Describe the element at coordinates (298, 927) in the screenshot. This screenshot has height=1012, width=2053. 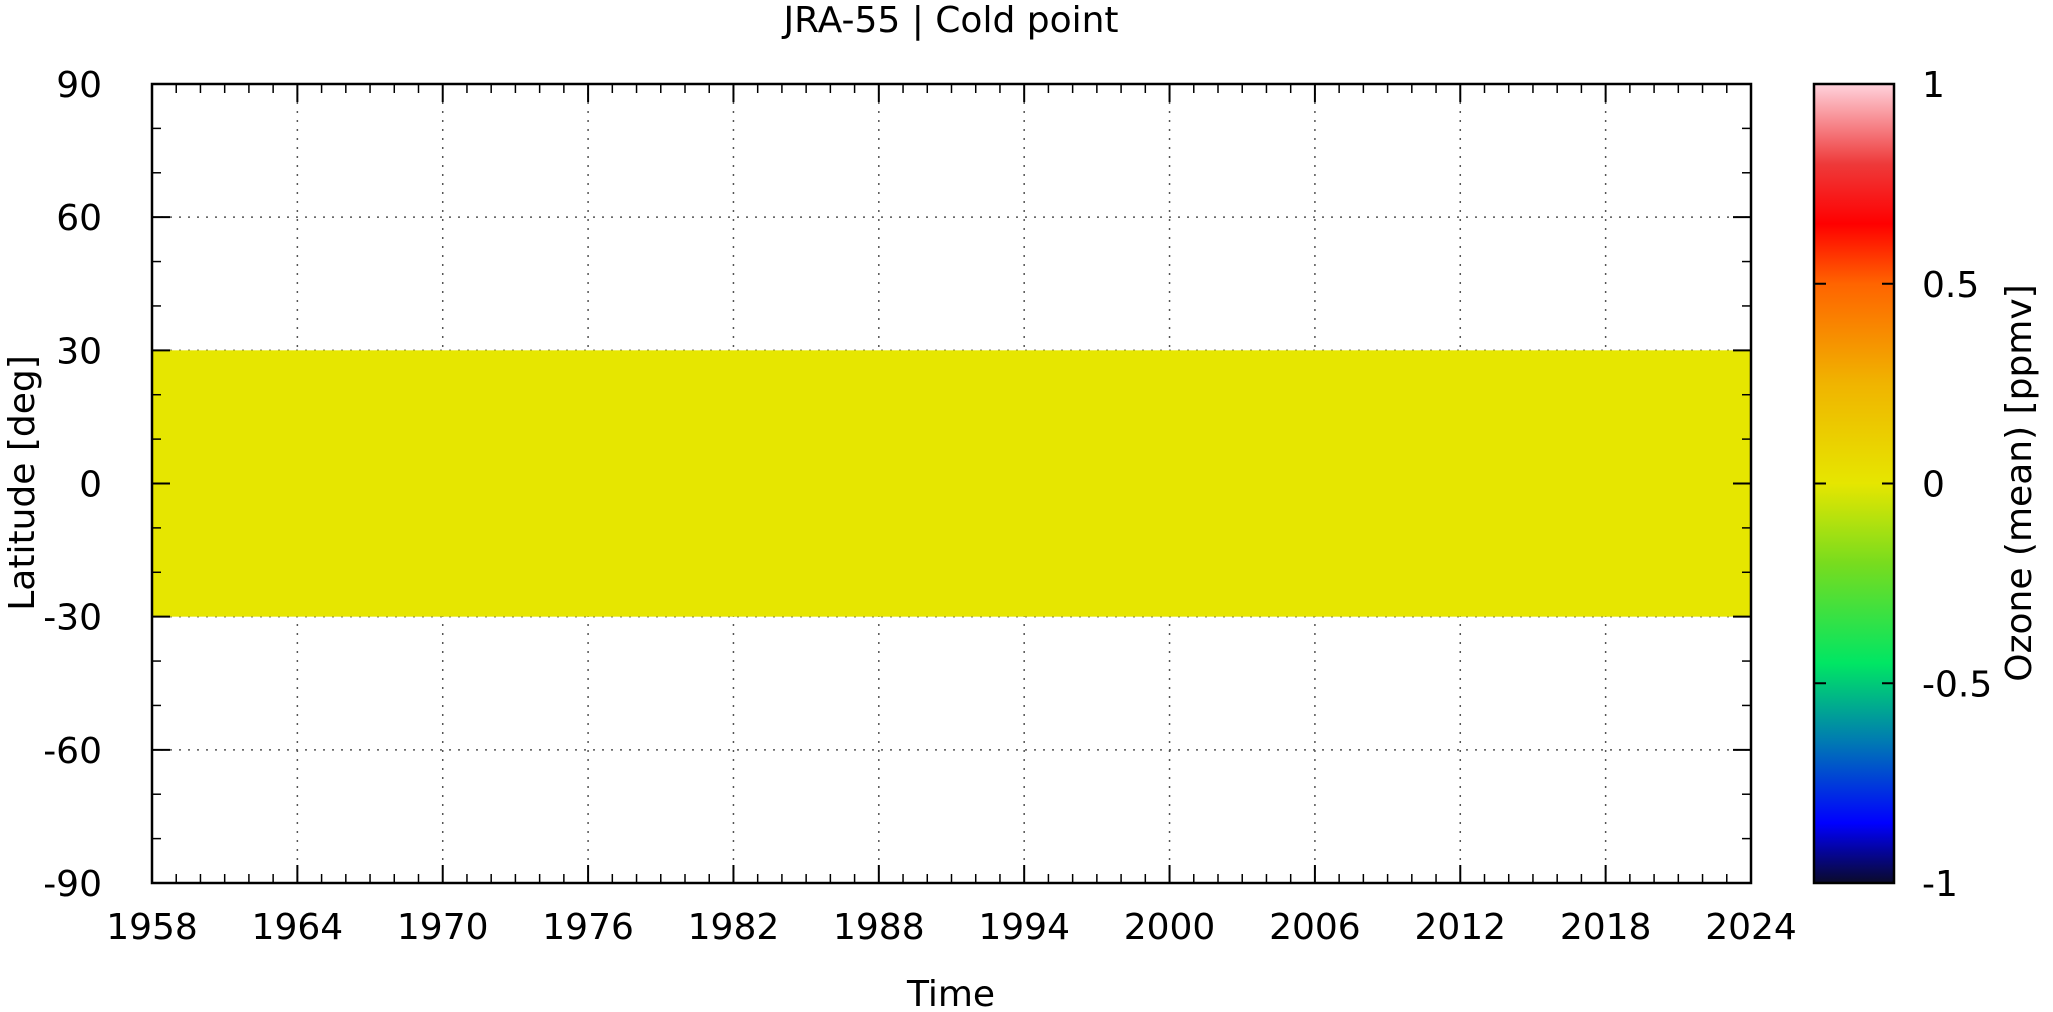
I see `x-tick-label: 1964` at that location.